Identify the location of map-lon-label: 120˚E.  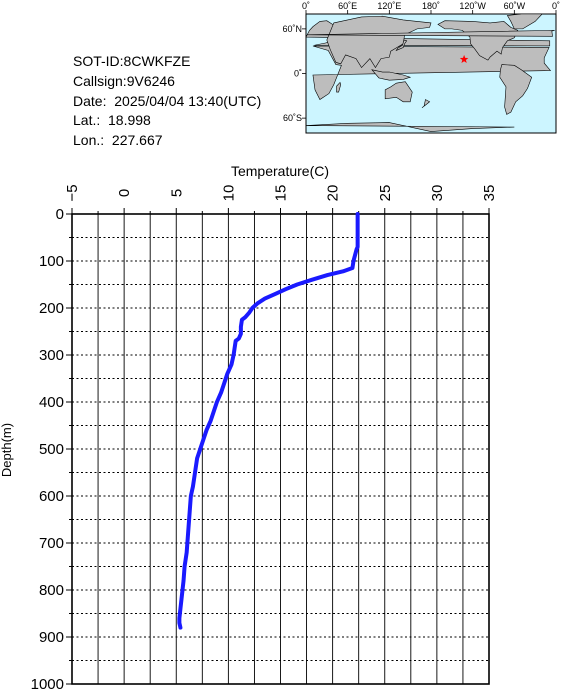
(389, 6).